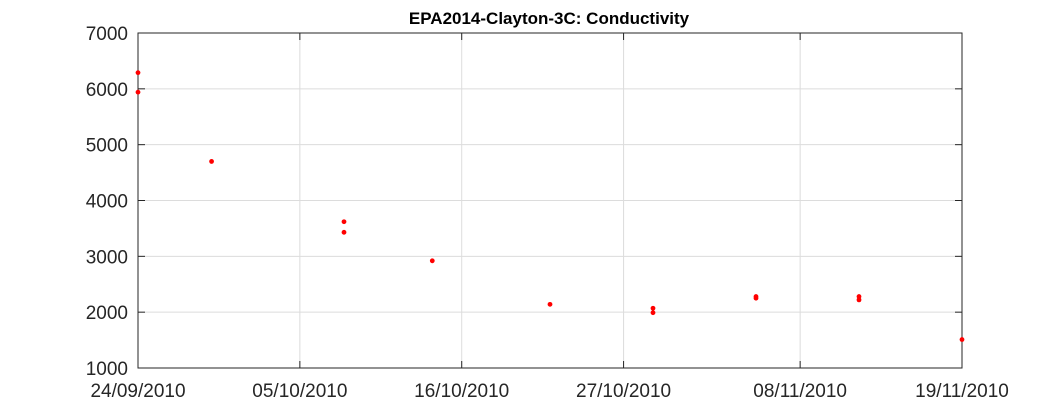 The image size is (1063, 413). What do you see at coordinates (107, 313) in the screenshot?
I see `y-tick-label: 2000` at bounding box center [107, 313].